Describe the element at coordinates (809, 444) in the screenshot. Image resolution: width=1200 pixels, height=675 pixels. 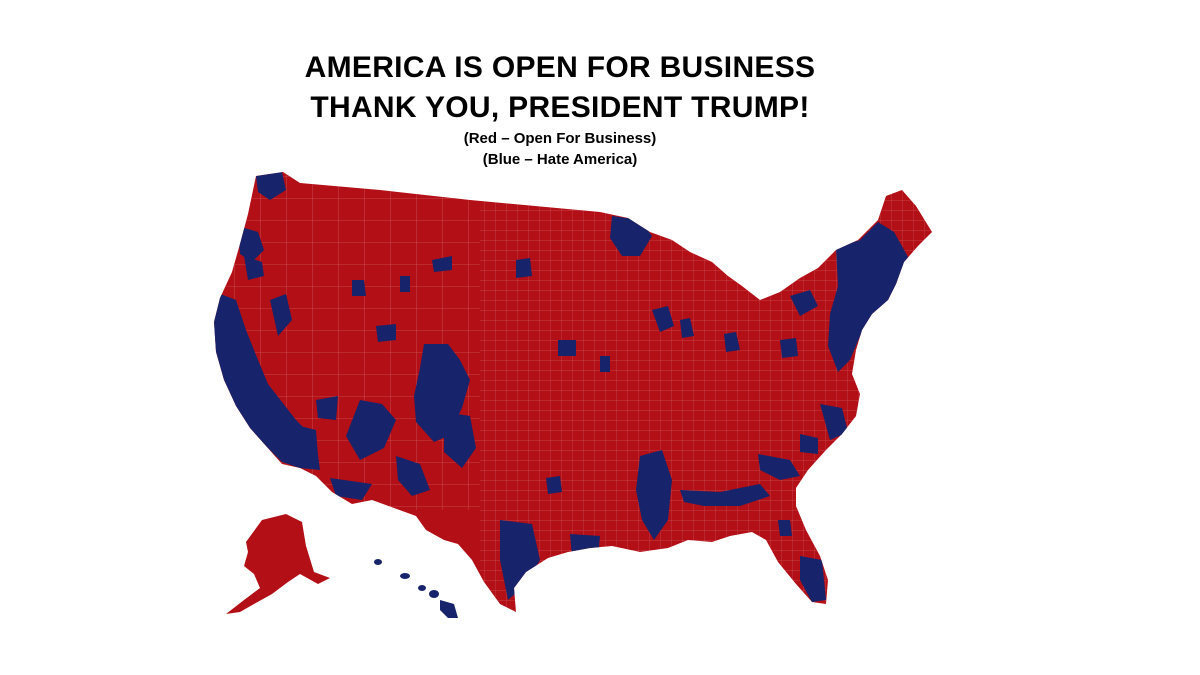
I see `blue-region-carolina` at that location.